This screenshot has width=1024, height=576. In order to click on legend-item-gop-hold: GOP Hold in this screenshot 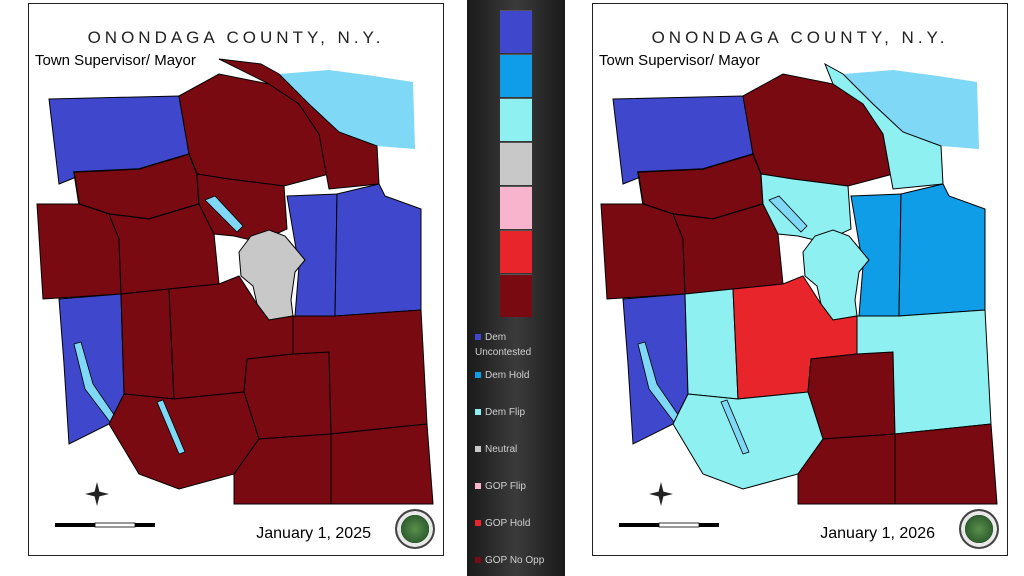, I will do `click(519, 523)`.